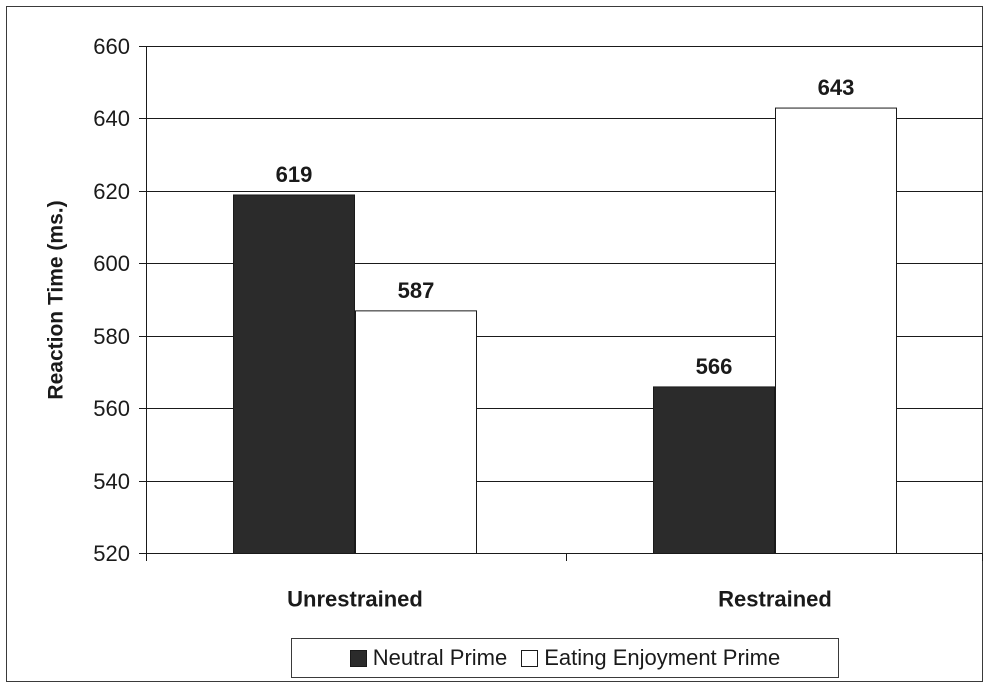  What do you see at coordinates (111, 336) in the screenshot?
I see `y-tick-label: 580` at bounding box center [111, 336].